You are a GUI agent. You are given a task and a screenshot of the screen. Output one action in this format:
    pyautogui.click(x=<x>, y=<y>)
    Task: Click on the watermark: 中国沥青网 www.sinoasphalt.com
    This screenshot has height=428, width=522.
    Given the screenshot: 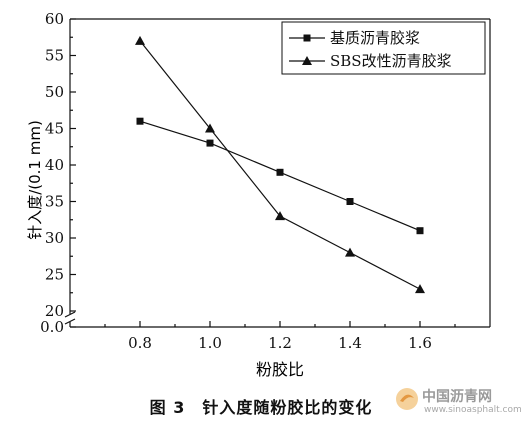 What is the action you would take?
    pyautogui.click(x=458, y=402)
    